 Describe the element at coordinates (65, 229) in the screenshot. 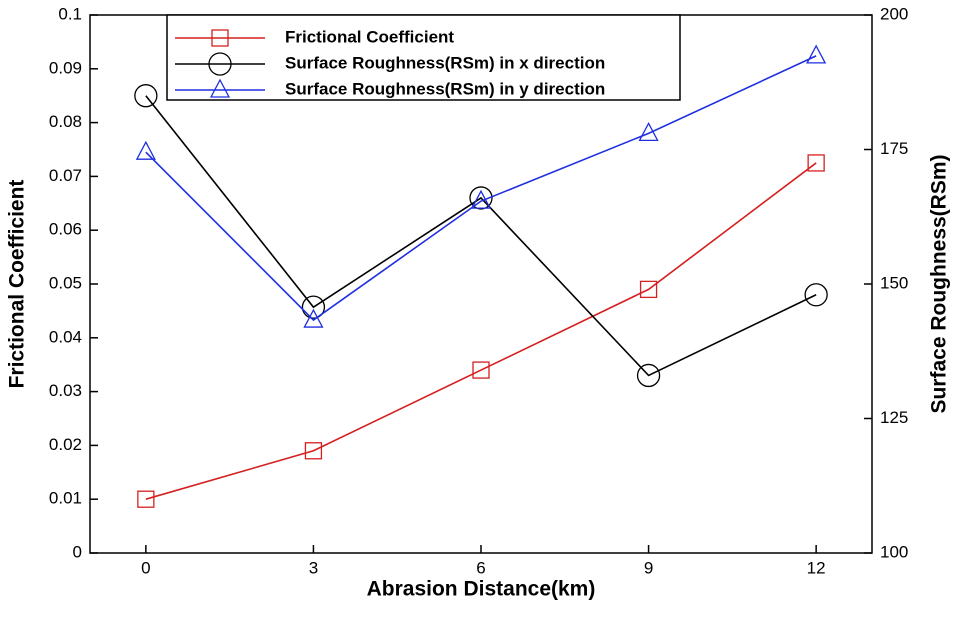

I see `y-tick-label: 0.06` at that location.